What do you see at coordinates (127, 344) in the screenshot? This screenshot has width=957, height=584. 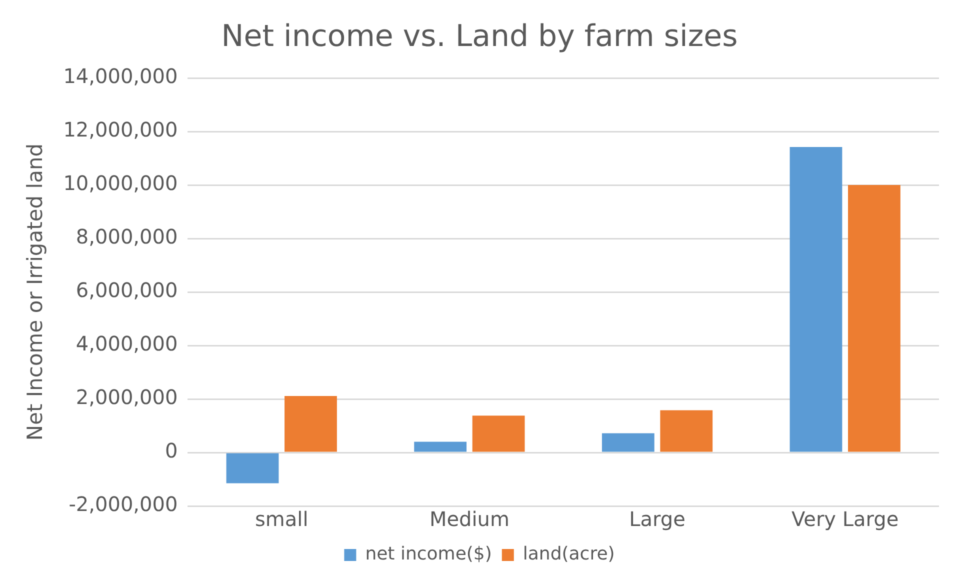 I see `y-tick-label: 4,000,000` at bounding box center [127, 344].